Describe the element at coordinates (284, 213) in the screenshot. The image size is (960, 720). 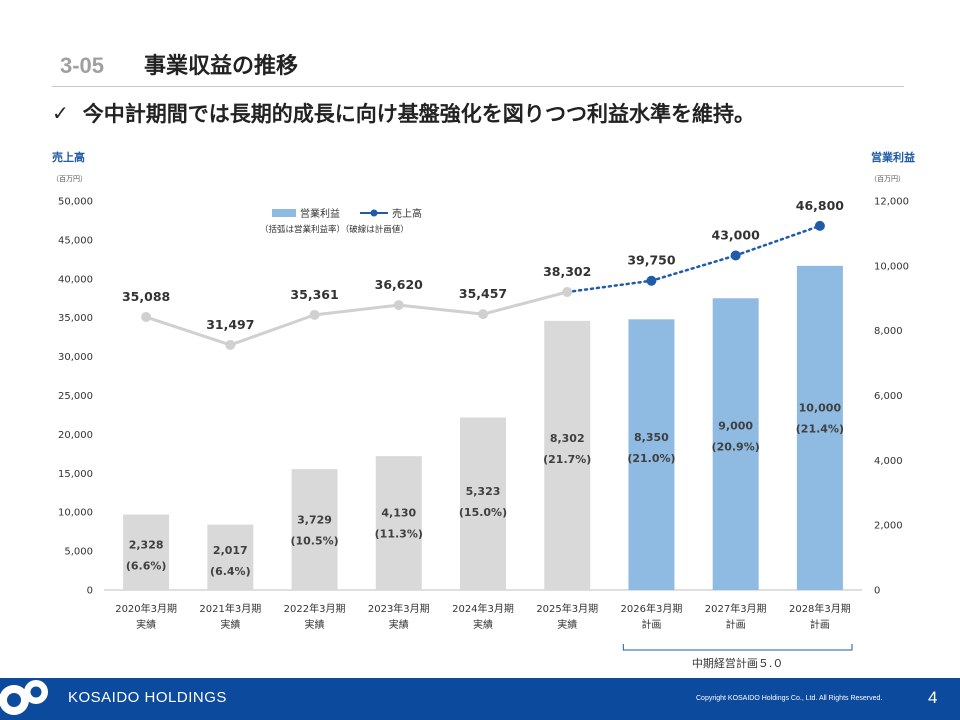
I see `legend-bar-swatch` at that location.